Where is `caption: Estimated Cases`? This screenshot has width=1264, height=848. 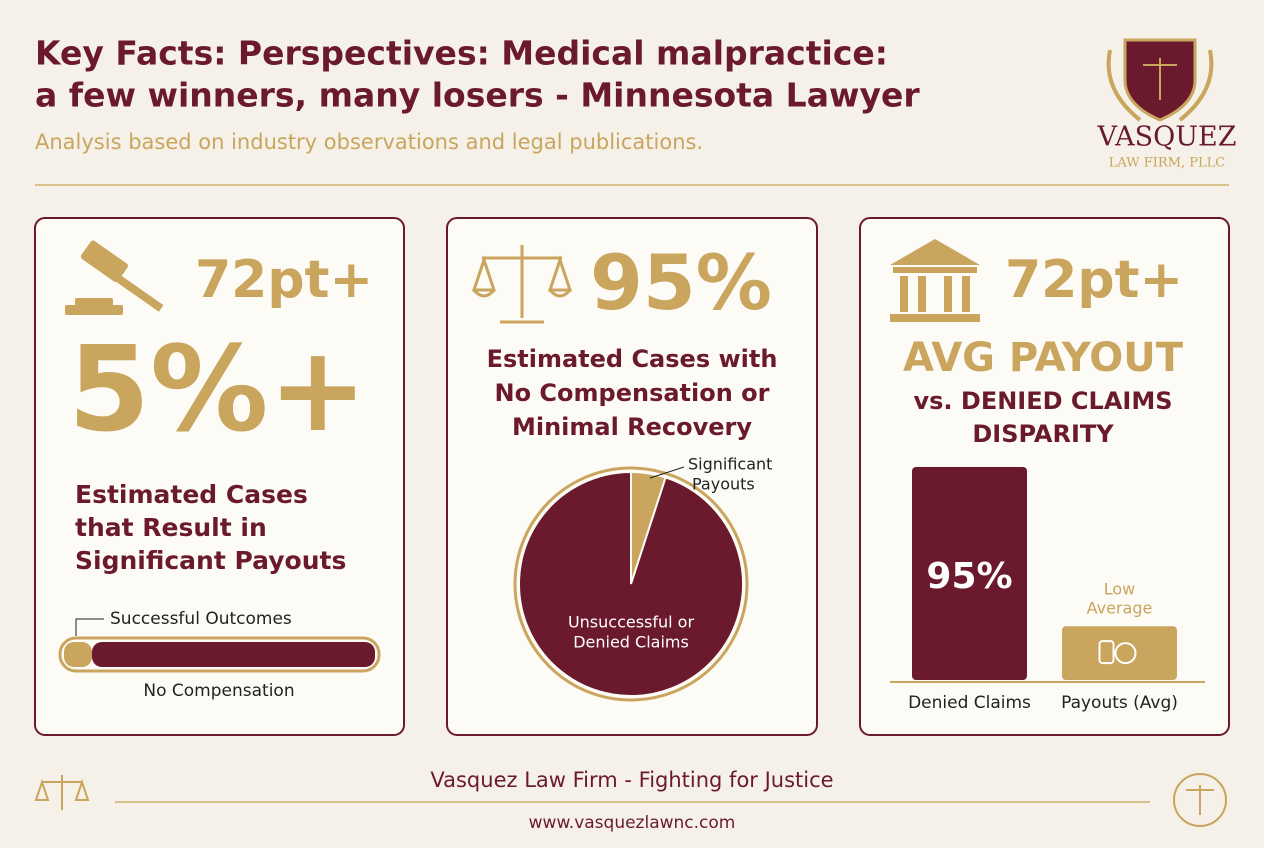
caption: Estimated Cases is located at coordinates (191, 494).